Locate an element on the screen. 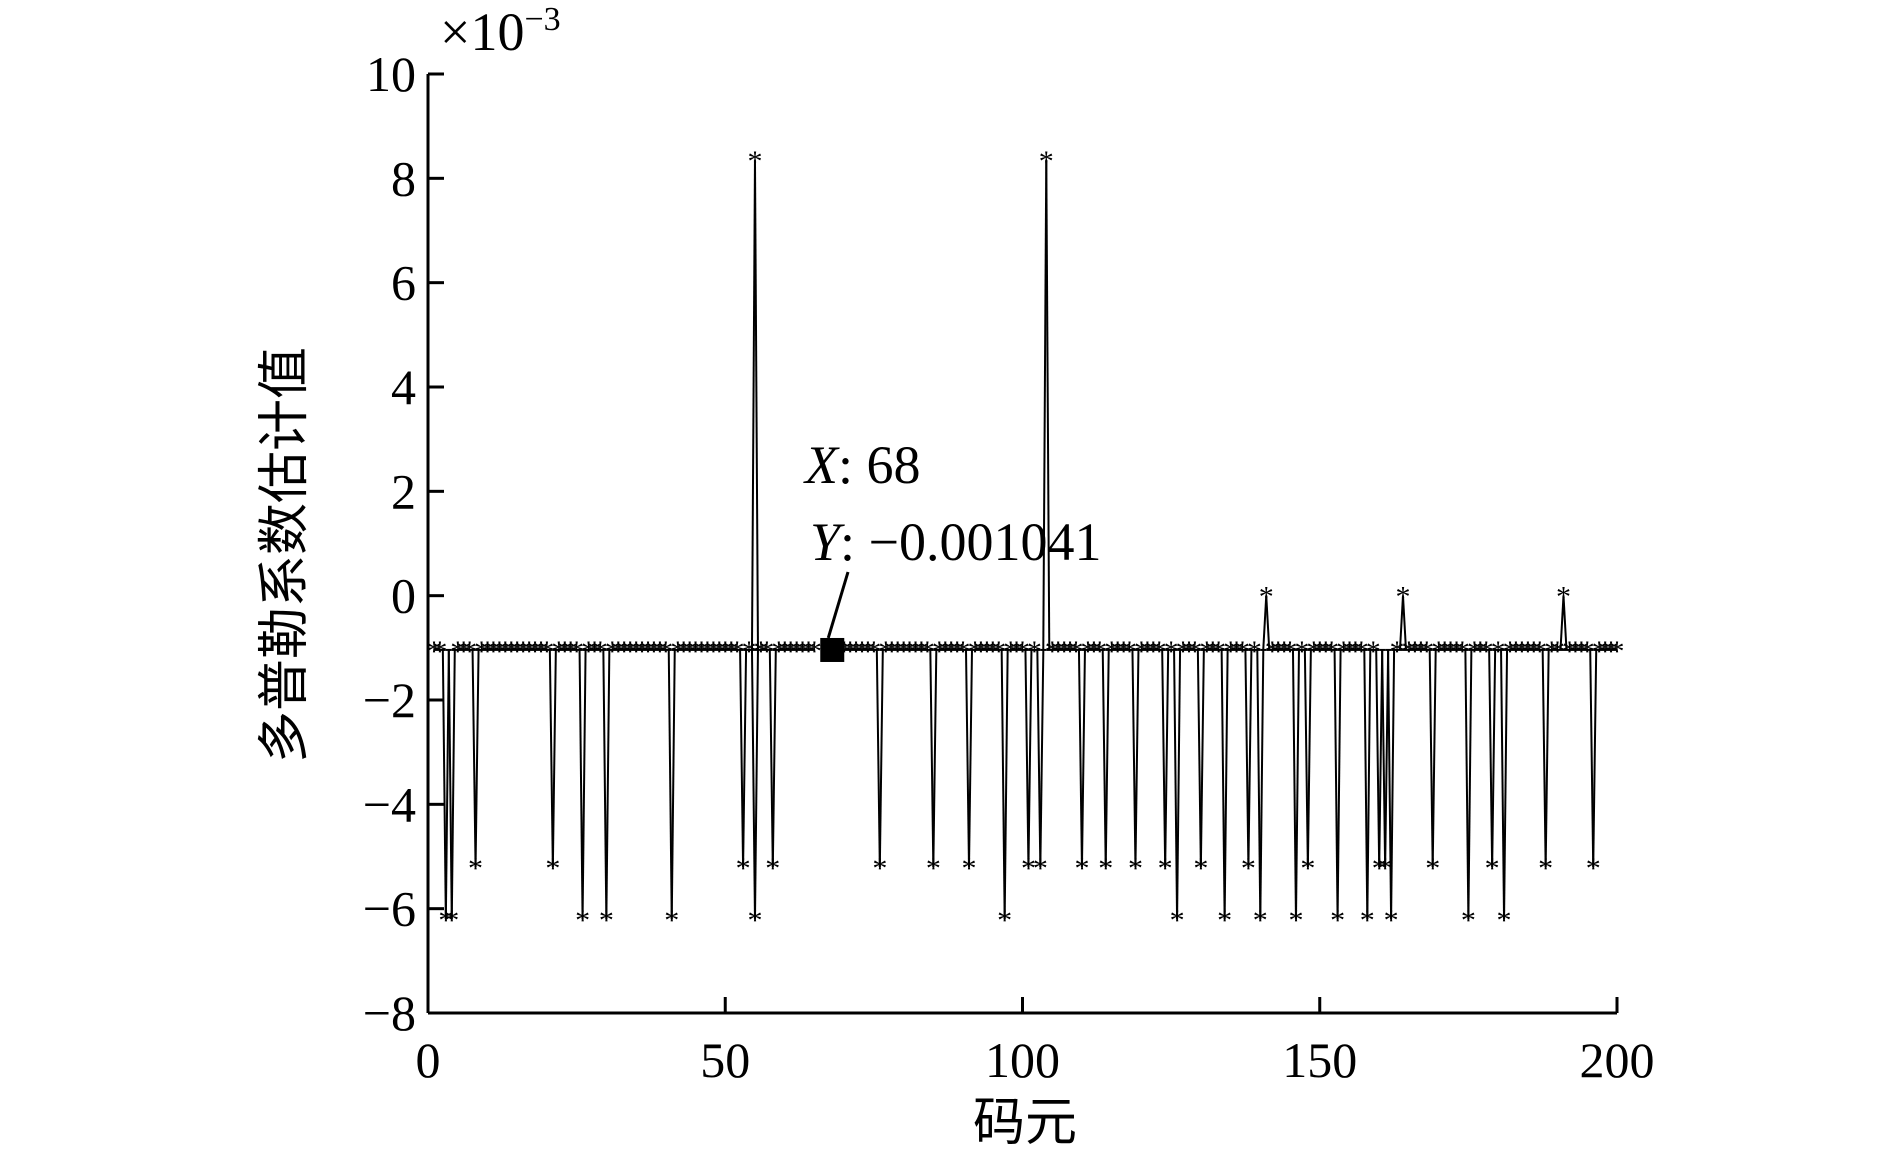  y-tick-label: 6 is located at coordinates (403, 283).